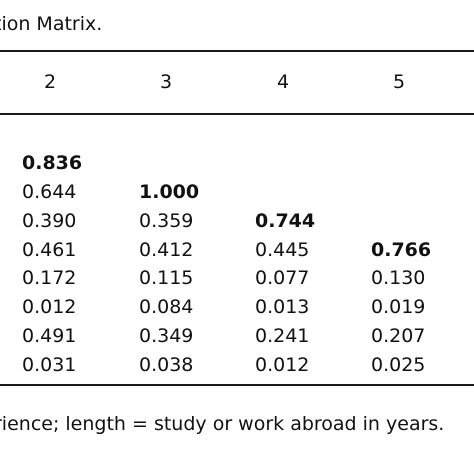 The image size is (474, 474). Describe the element at coordinates (49, 365) in the screenshot. I see `table-cell: 0.031` at that location.